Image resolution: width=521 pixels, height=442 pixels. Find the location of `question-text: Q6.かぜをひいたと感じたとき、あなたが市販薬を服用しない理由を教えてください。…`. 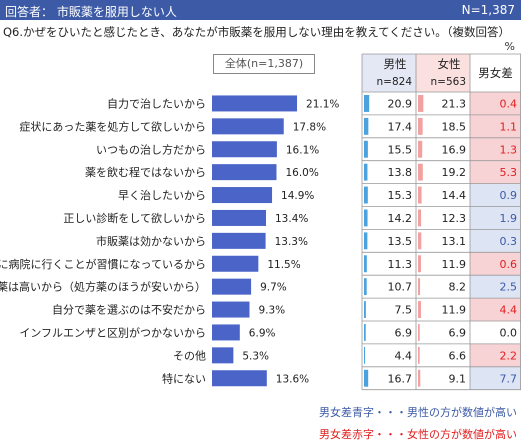

question-text: Q6.かぜをひいたと感じたとき、あなたが市販薬を服用しない理由を教えてください。… is located at coordinates (257, 32).